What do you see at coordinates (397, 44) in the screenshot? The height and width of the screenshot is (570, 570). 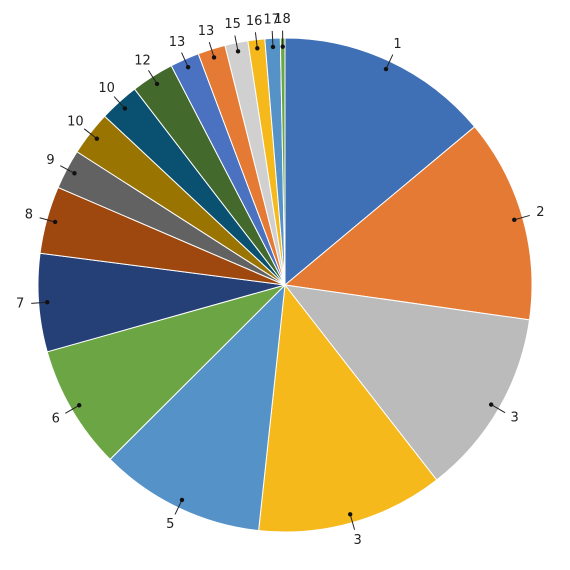 I see `slice-label: 1` at bounding box center [397, 44].